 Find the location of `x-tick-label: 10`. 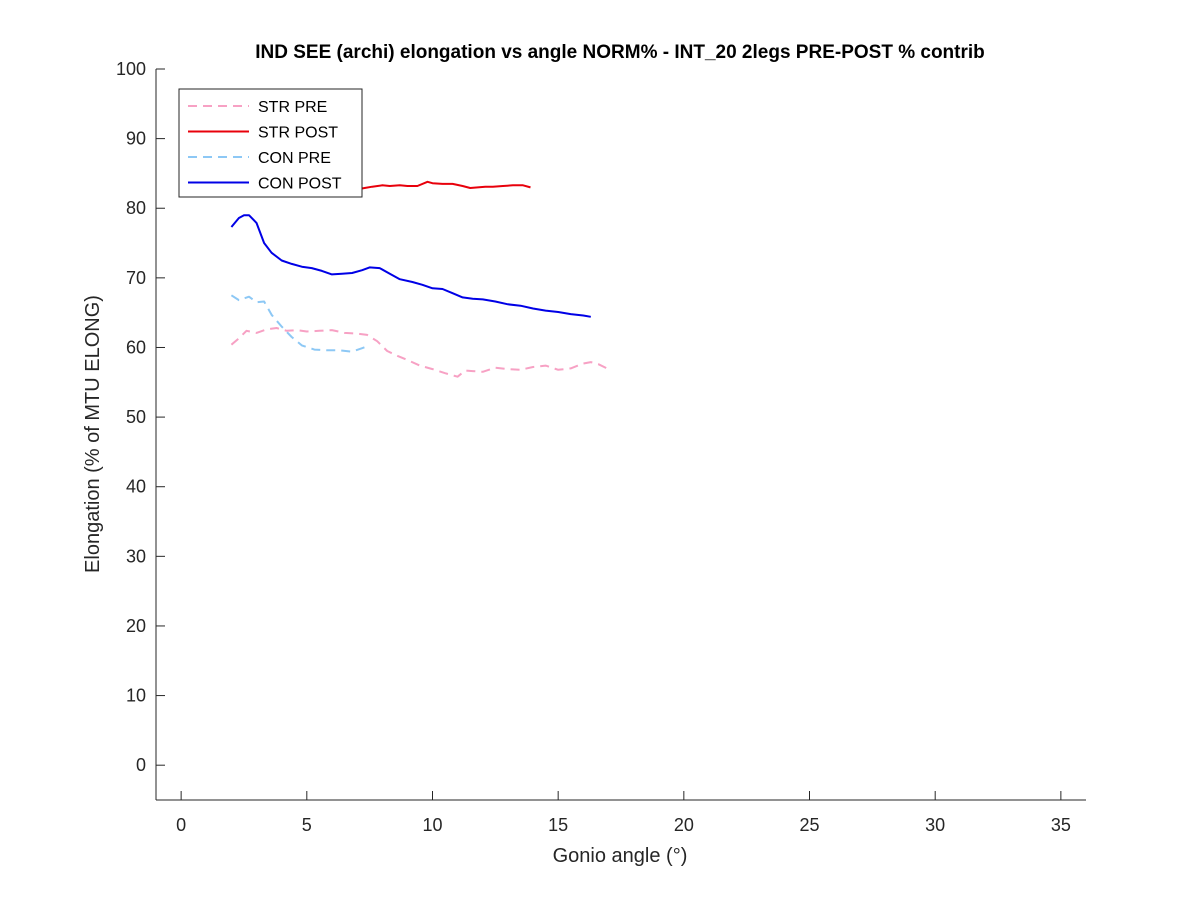

x-tick-label: 10 is located at coordinates (432, 825).